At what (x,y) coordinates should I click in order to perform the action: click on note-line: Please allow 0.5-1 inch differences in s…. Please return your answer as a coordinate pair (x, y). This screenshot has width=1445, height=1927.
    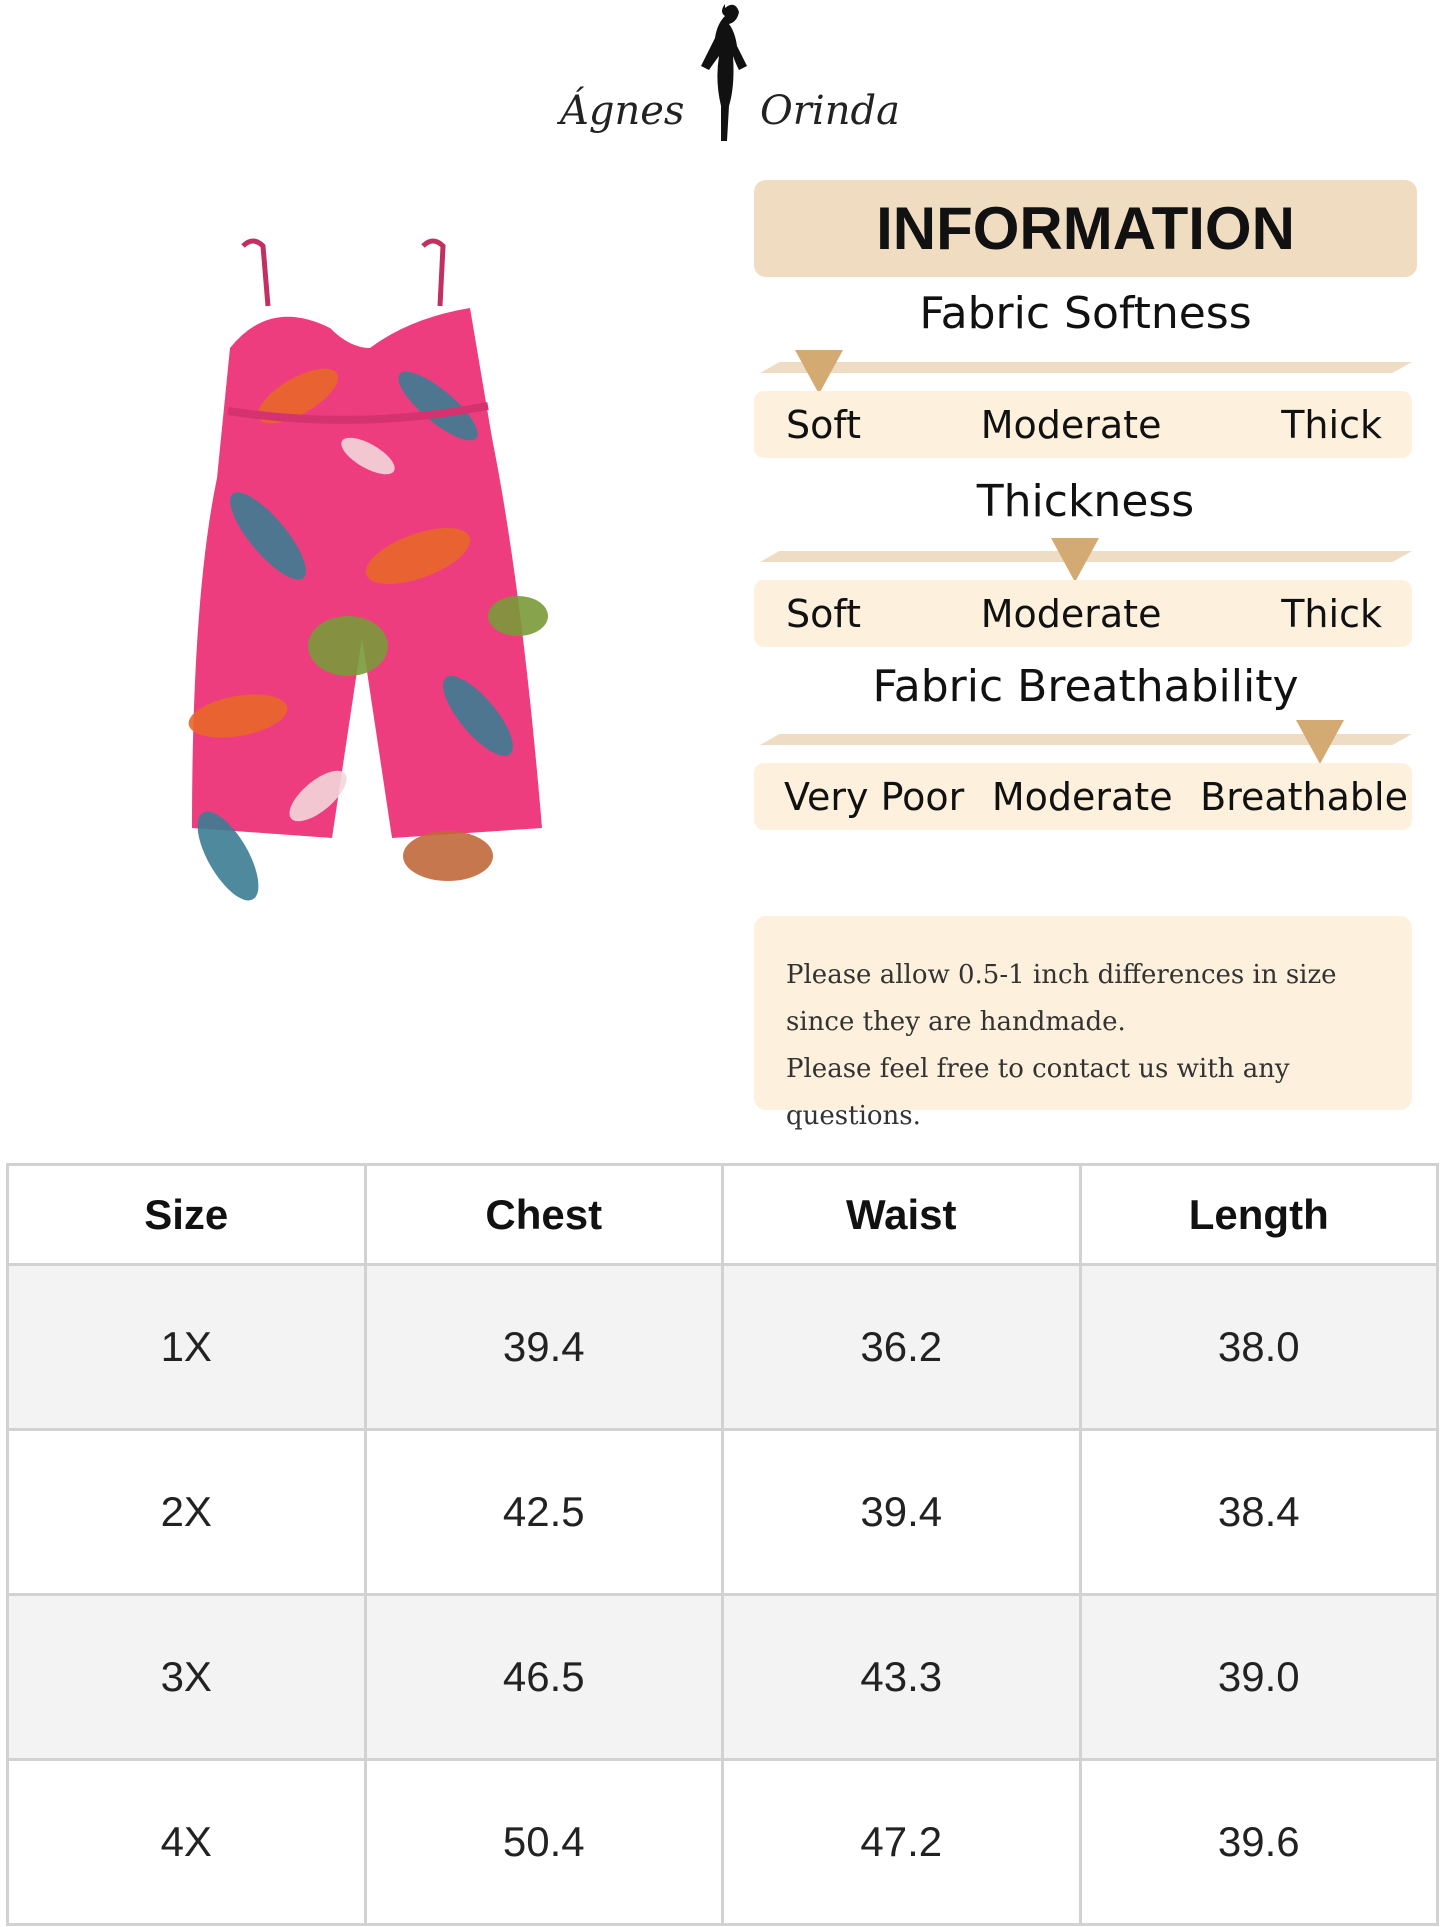
    Looking at the image, I should click on (1061, 975).